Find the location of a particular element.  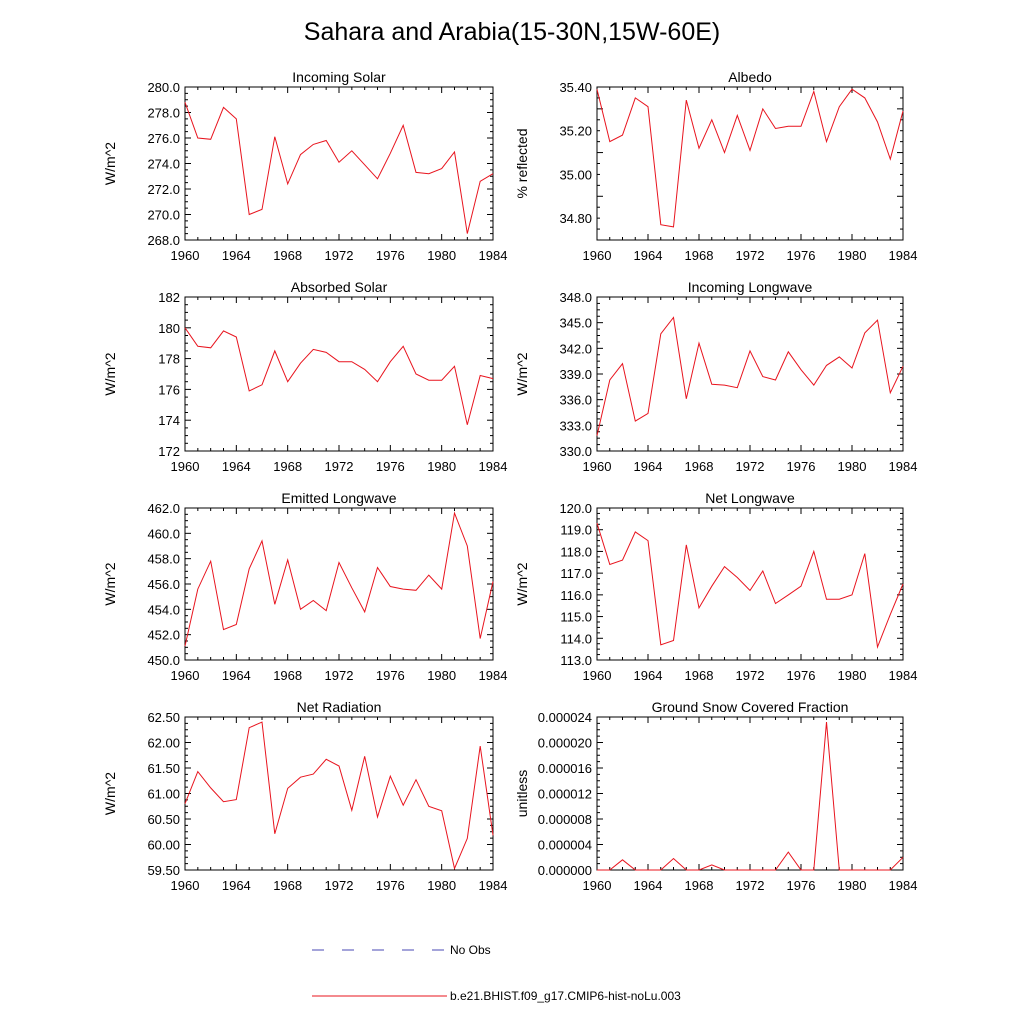

y-tick-label: 62.00 is located at coordinates (163, 743).